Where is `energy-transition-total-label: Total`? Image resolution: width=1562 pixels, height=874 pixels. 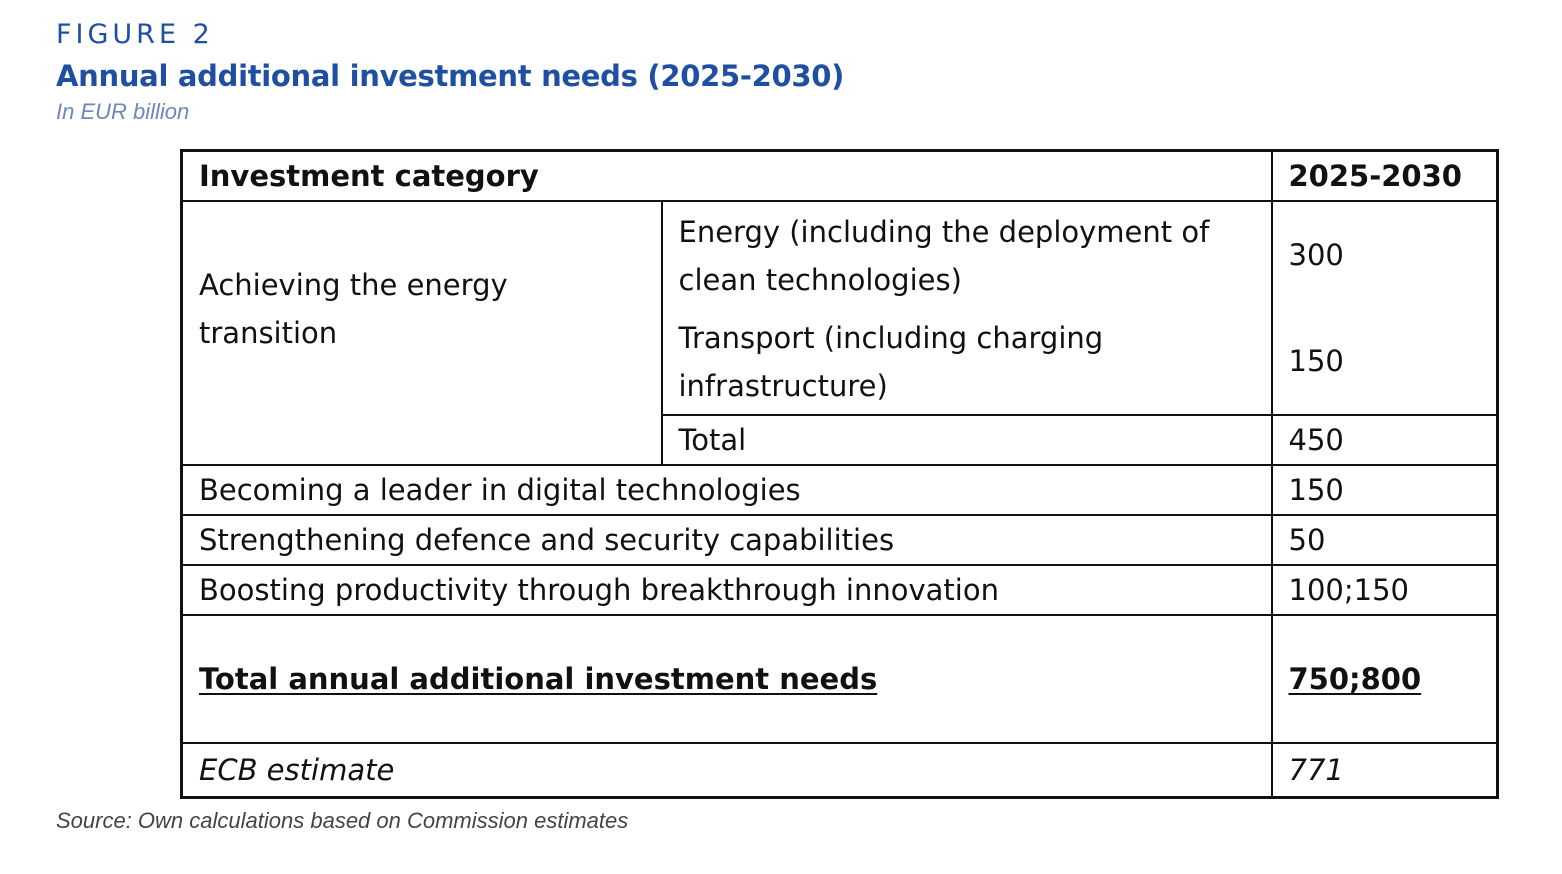
energy-transition-total-label: Total is located at coordinates (967, 440).